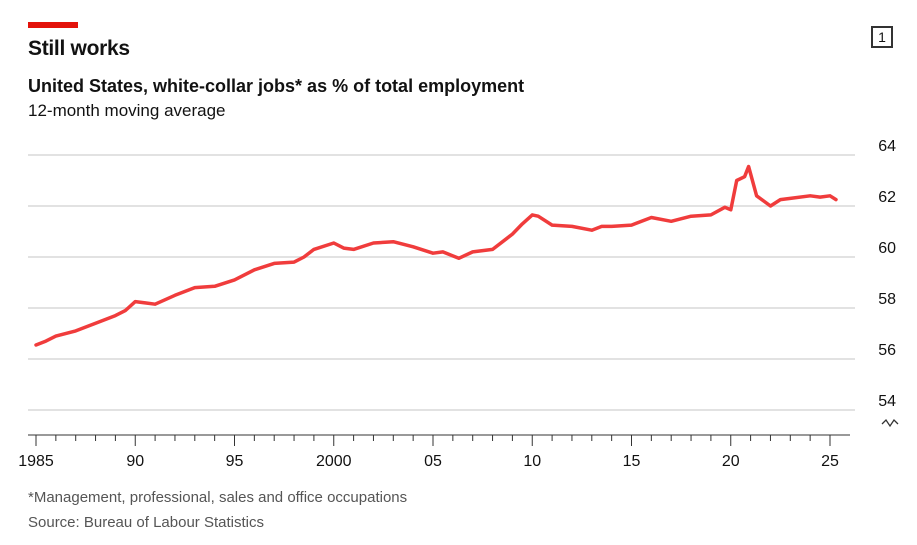  I want to click on y-tick-label: 60, so click(887, 248).